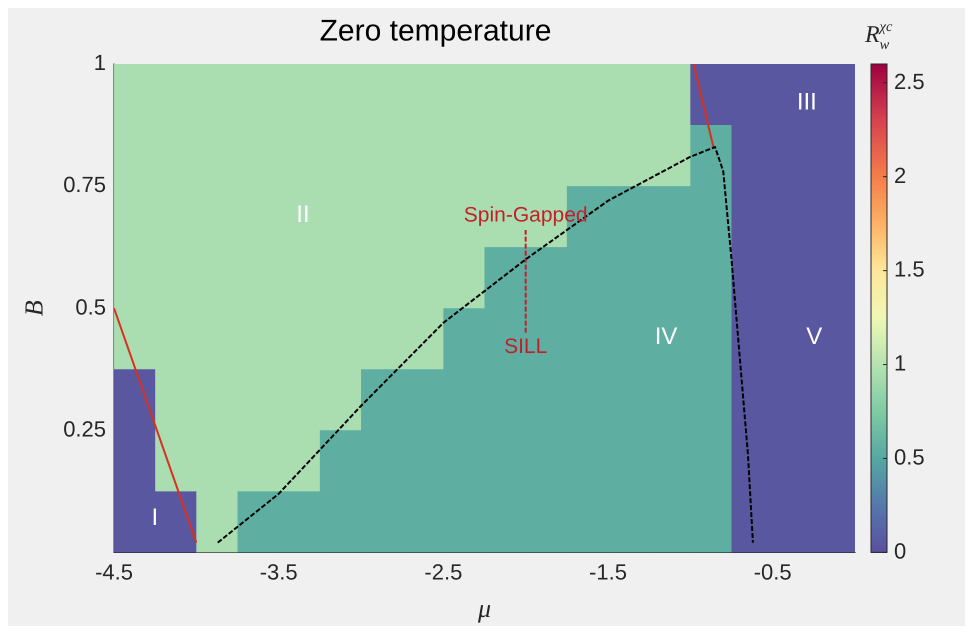 The image size is (973, 634). I want to click on y-tick-label: 0.5, so click(90, 307).